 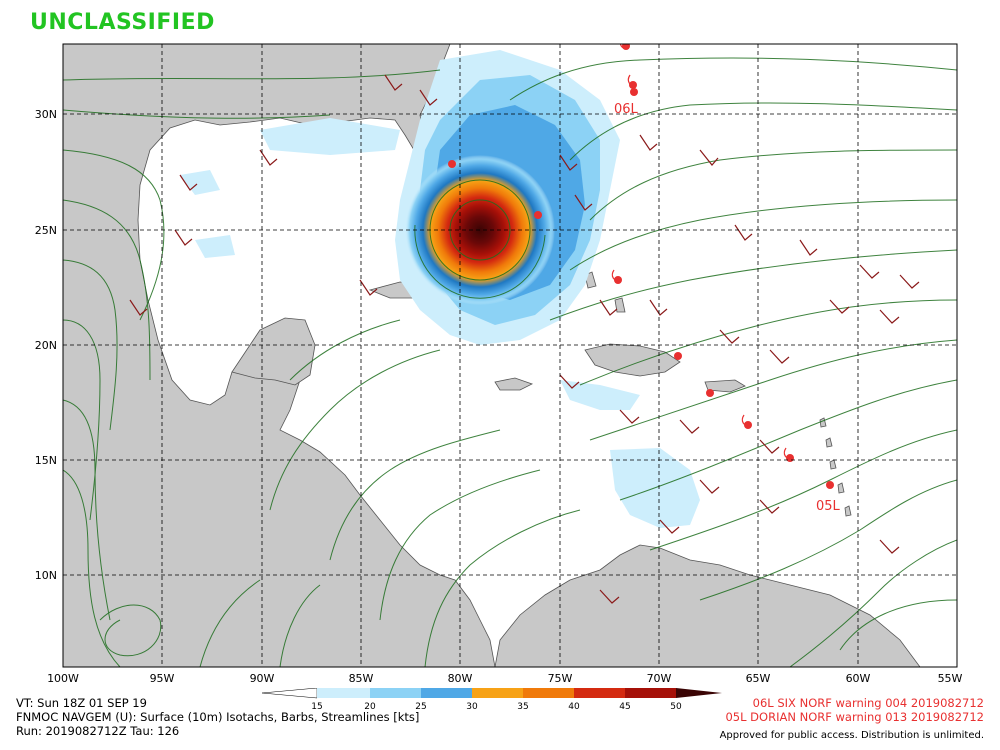 What do you see at coordinates (122, 22) in the screenshot?
I see `classification-banner: UNCLASSIFIED` at bounding box center [122, 22].